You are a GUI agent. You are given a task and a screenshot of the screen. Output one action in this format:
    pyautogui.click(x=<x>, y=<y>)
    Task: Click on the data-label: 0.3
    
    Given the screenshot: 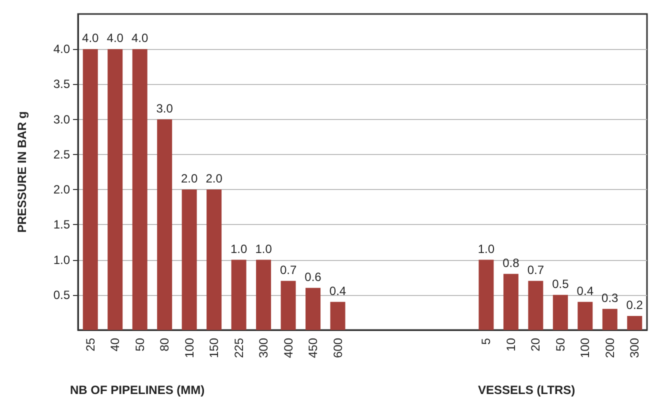 What is the action you would take?
    pyautogui.click(x=610, y=297)
    